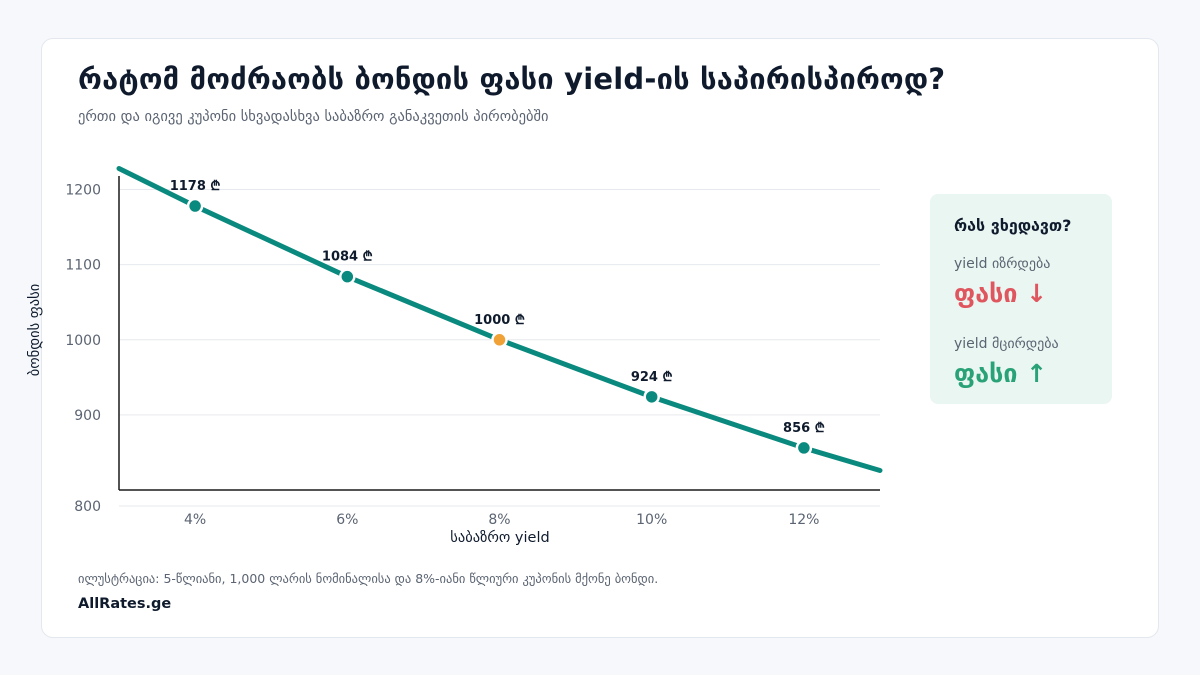 The height and width of the screenshot is (675, 1200). I want to click on x-axis-label: საბაზრო yield, so click(499, 537).